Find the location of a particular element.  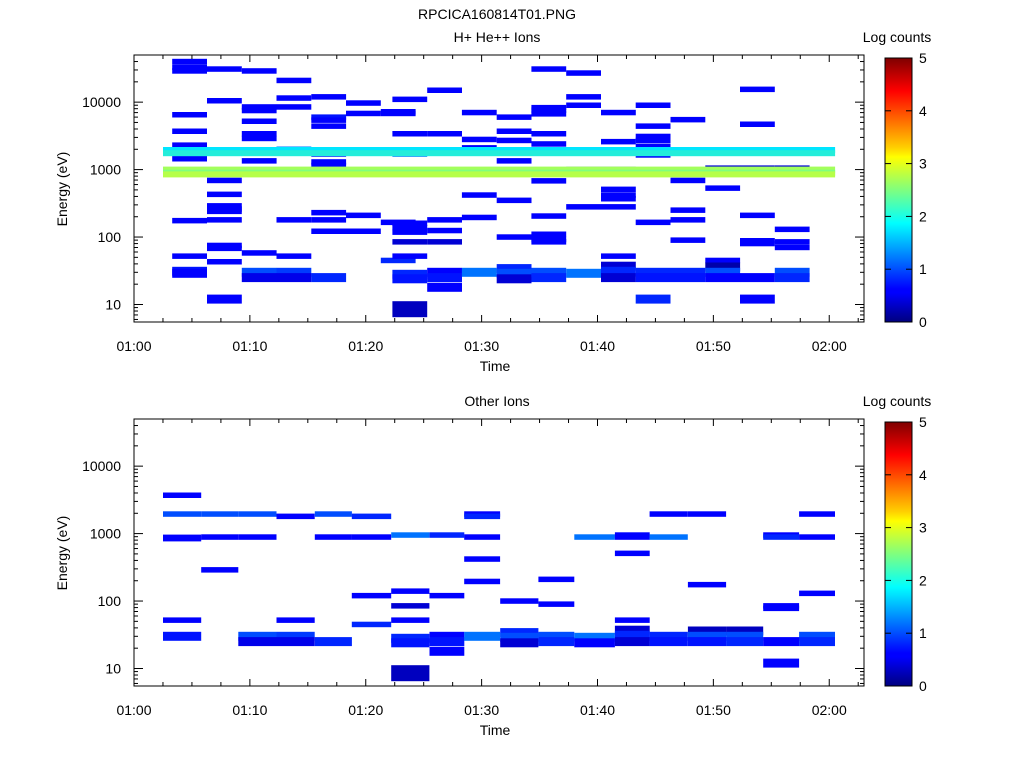

panel-title: Other Ions is located at coordinates (496, 401).